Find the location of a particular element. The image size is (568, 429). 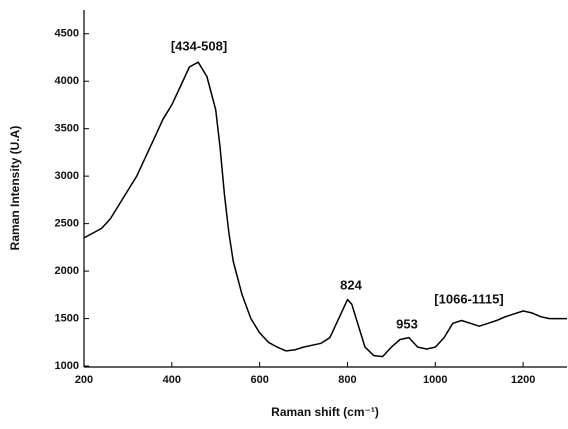

peak-annotation: [1066-1115] is located at coordinates (468, 298).